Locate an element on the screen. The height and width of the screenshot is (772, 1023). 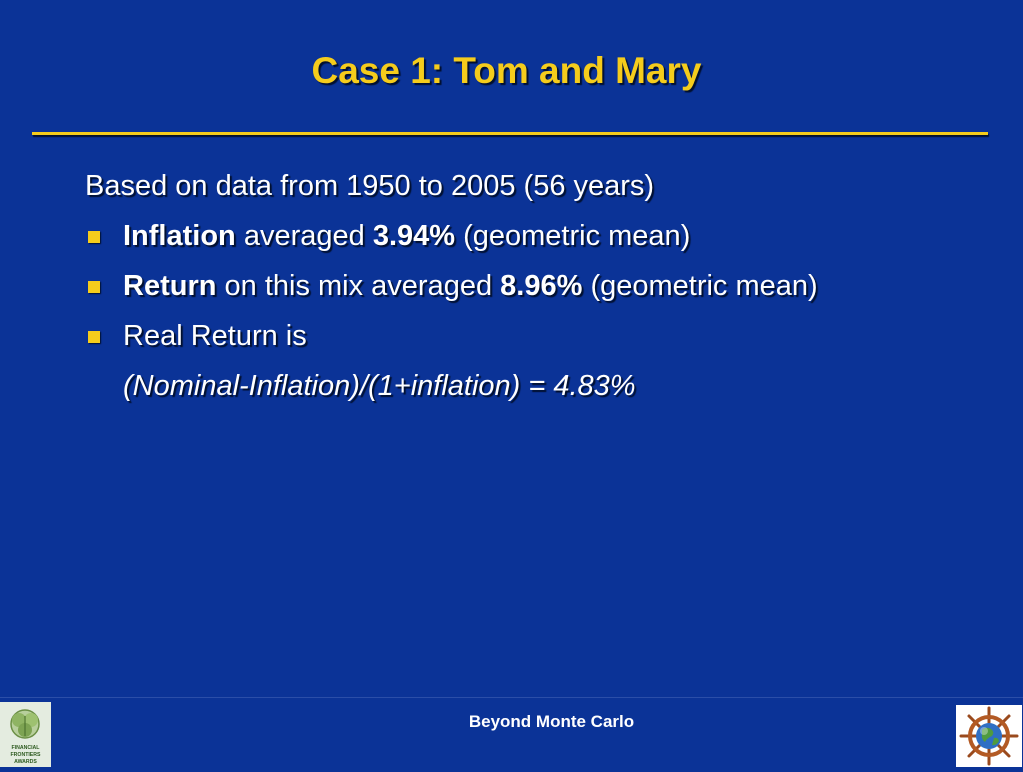
slide-title: Case 1: Tom and Mary is located at coordinates (506, 70).